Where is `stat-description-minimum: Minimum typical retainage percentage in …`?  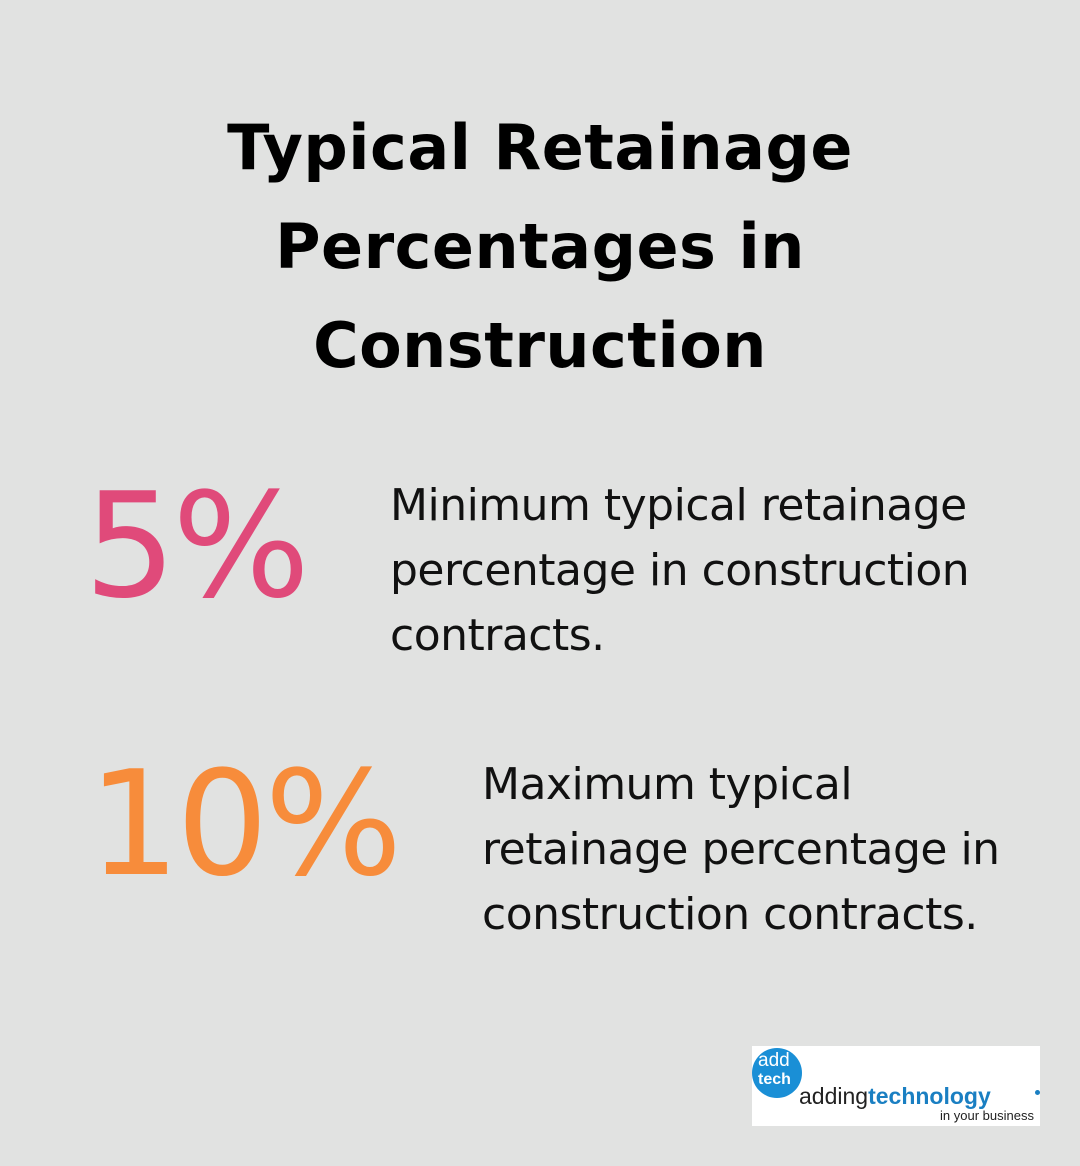 stat-description-minimum: Minimum typical retainage percentage in … is located at coordinates (680, 570).